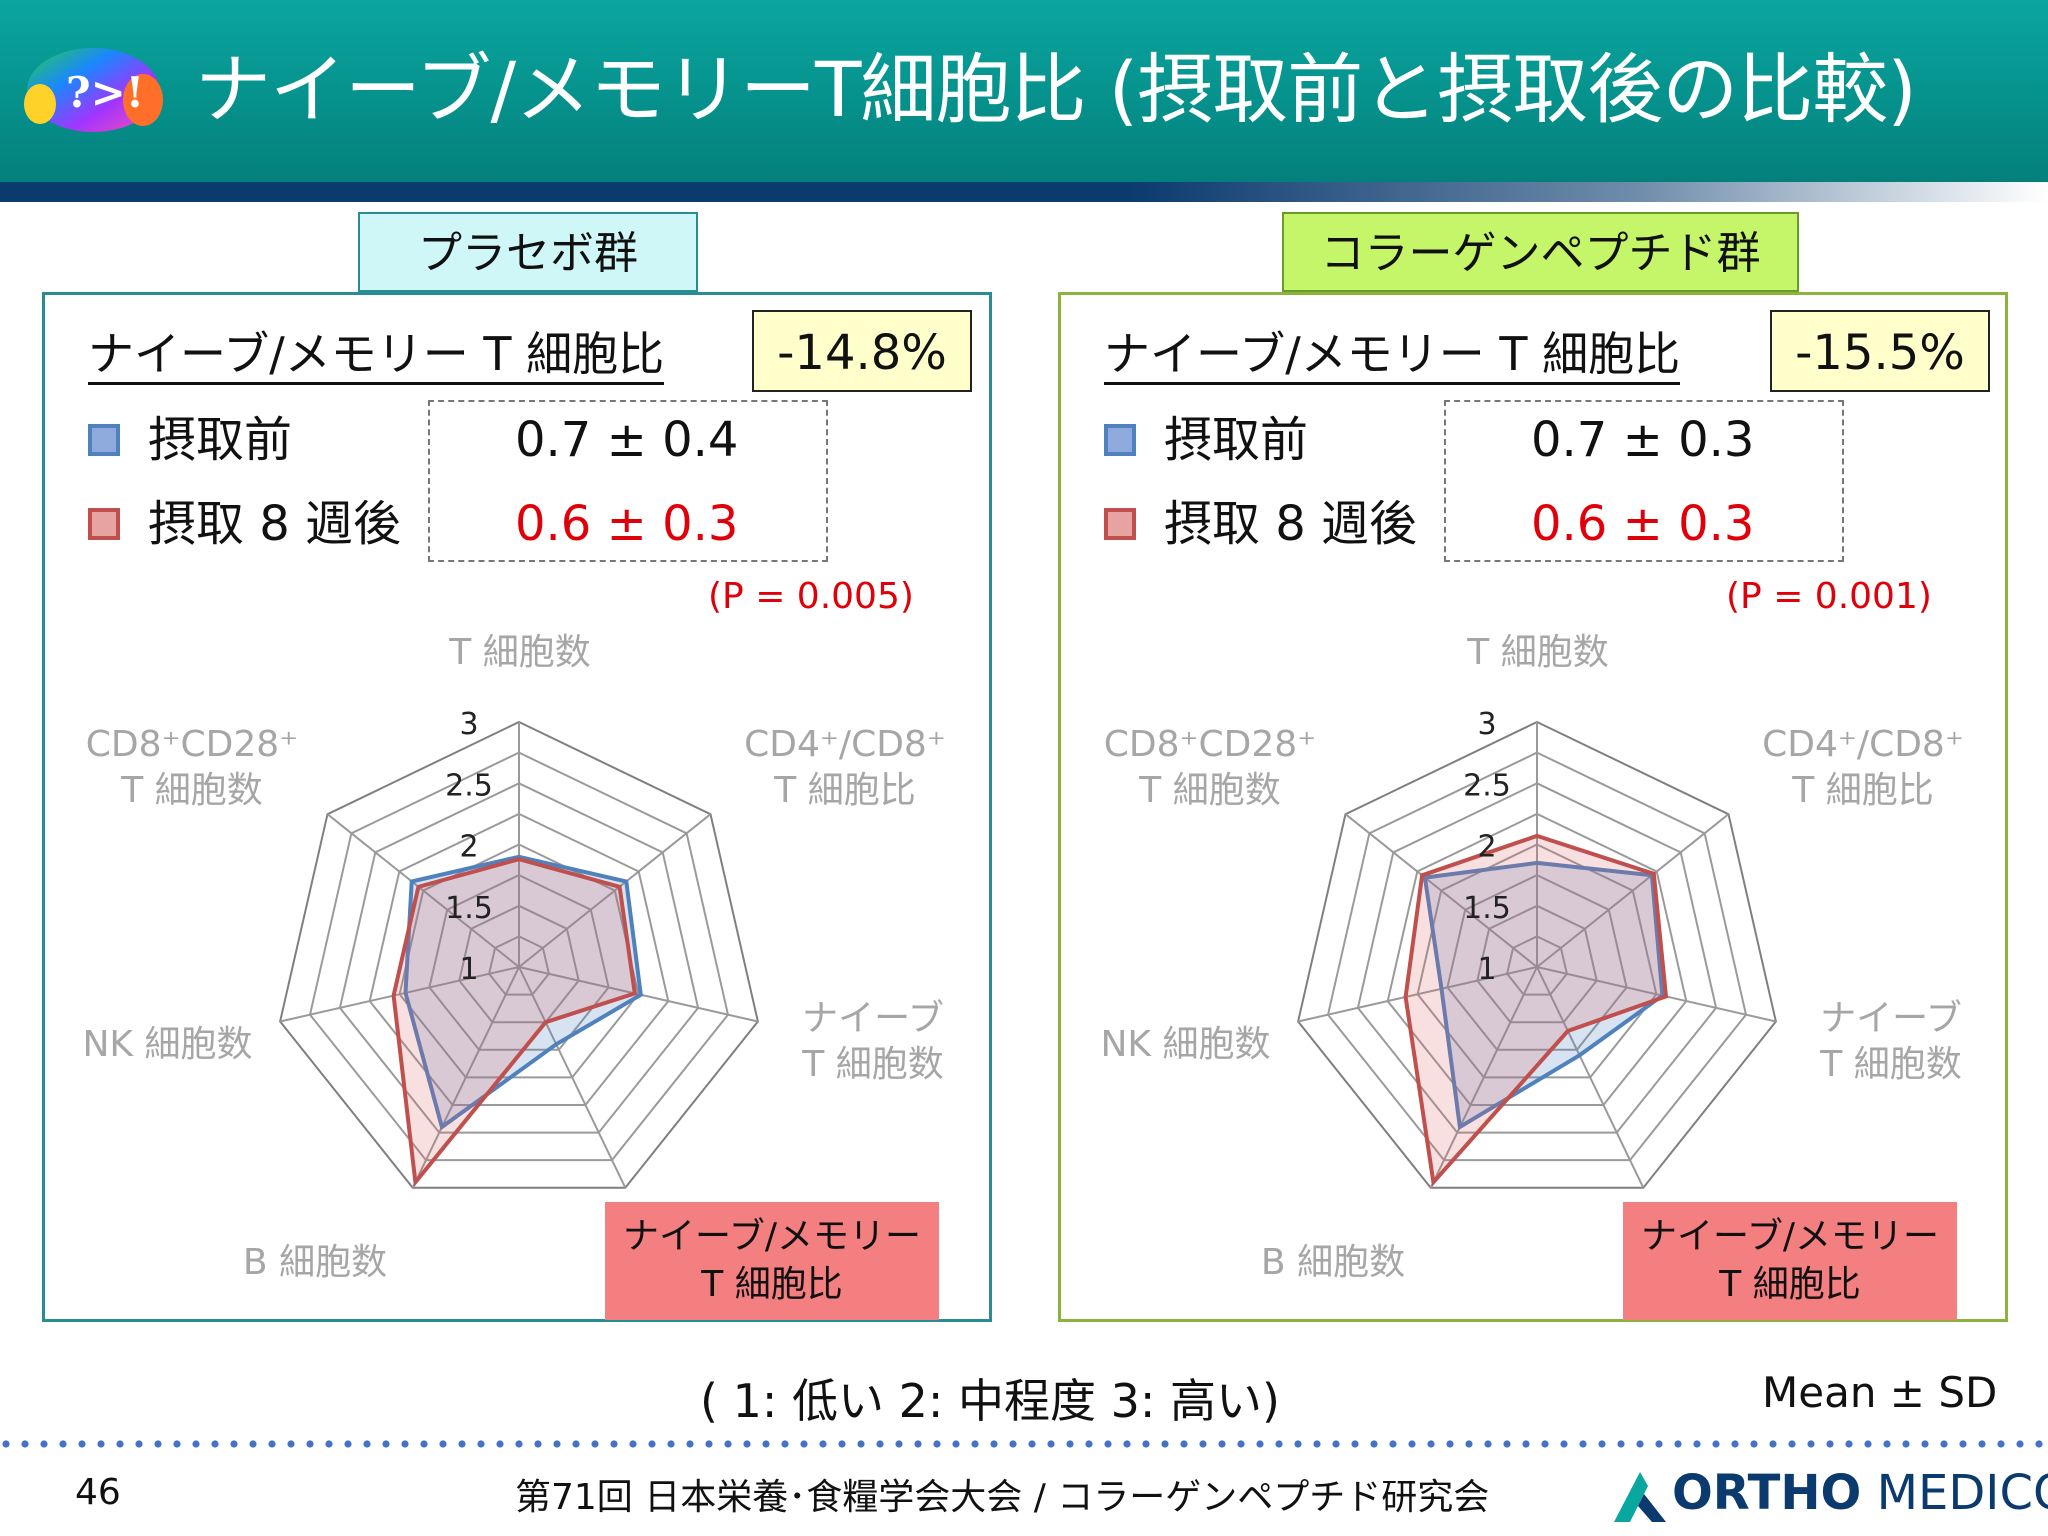  I want to click on collagen-p-value: (P = 0.001), so click(1829, 596).